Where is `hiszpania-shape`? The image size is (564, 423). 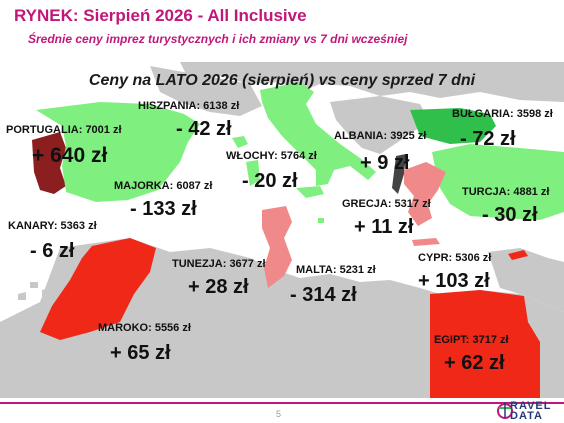
hiszpania-shape is located at coordinates (118, 152).